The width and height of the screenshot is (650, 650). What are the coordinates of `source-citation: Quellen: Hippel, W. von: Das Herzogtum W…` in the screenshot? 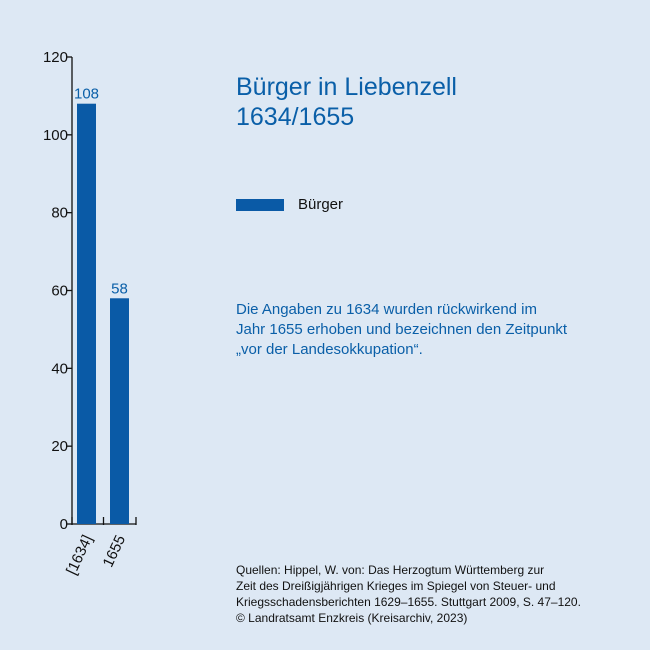 It's located at (436, 594).